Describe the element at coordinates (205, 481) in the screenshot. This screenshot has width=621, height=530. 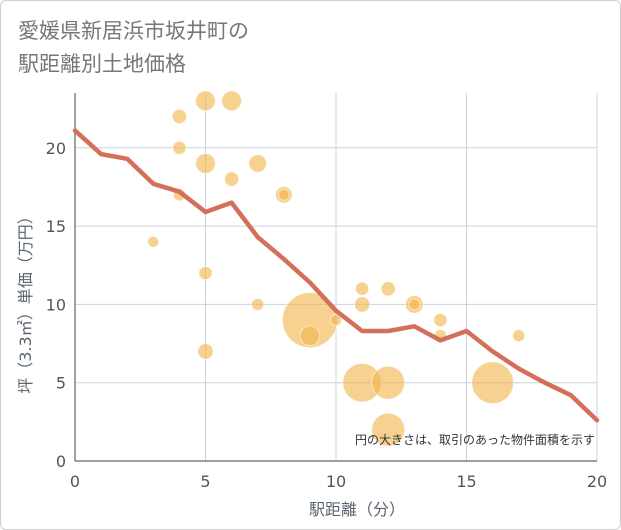
I see `x-tick-label: 5` at that location.